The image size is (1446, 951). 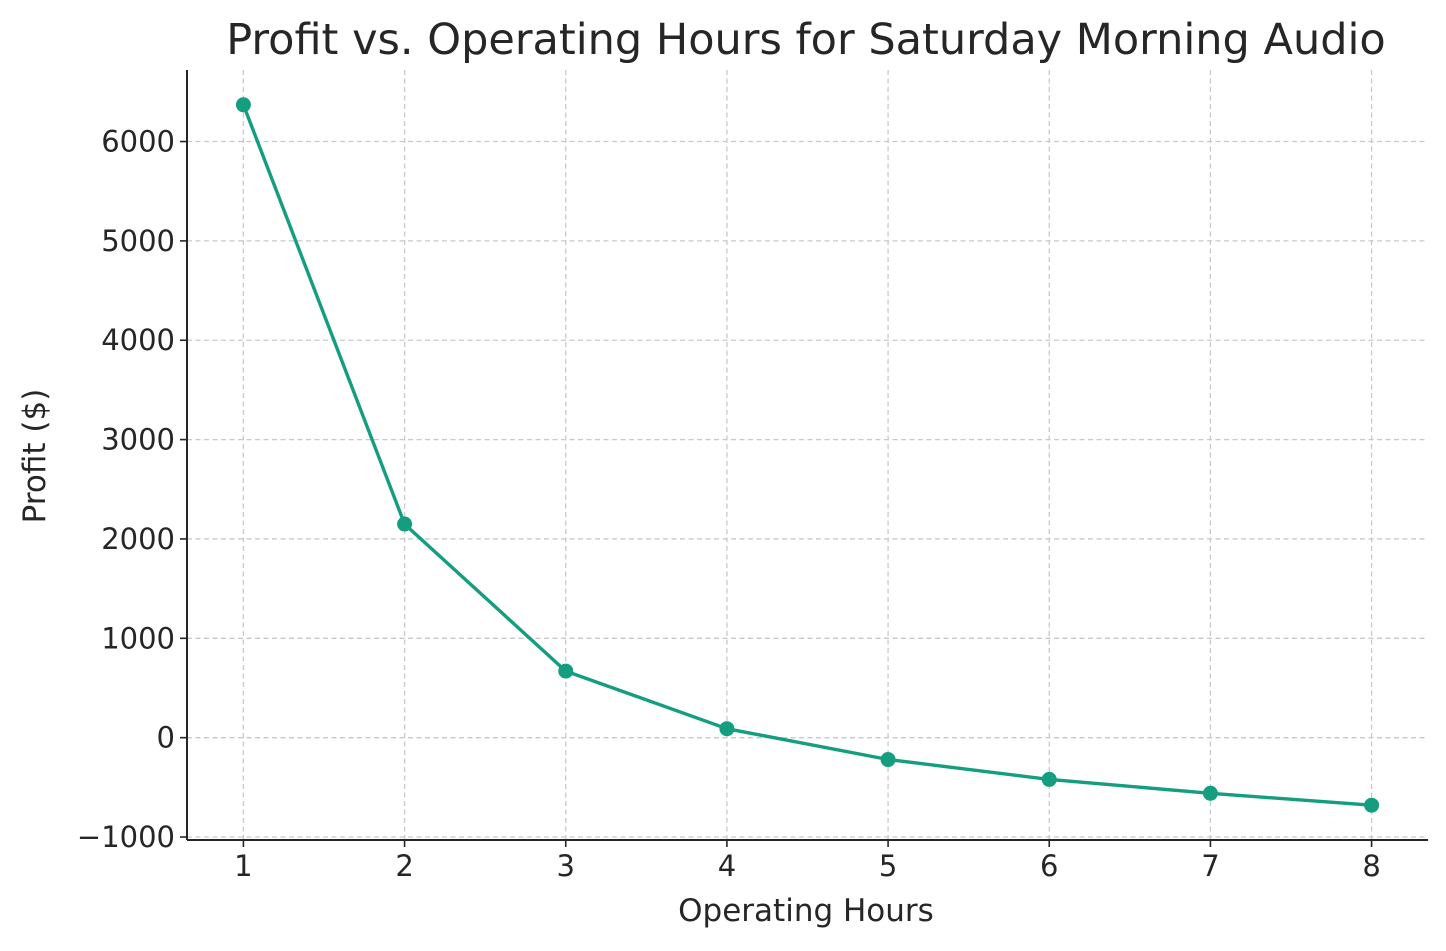 I want to click on x-tick-label: 3, so click(x=566, y=866).